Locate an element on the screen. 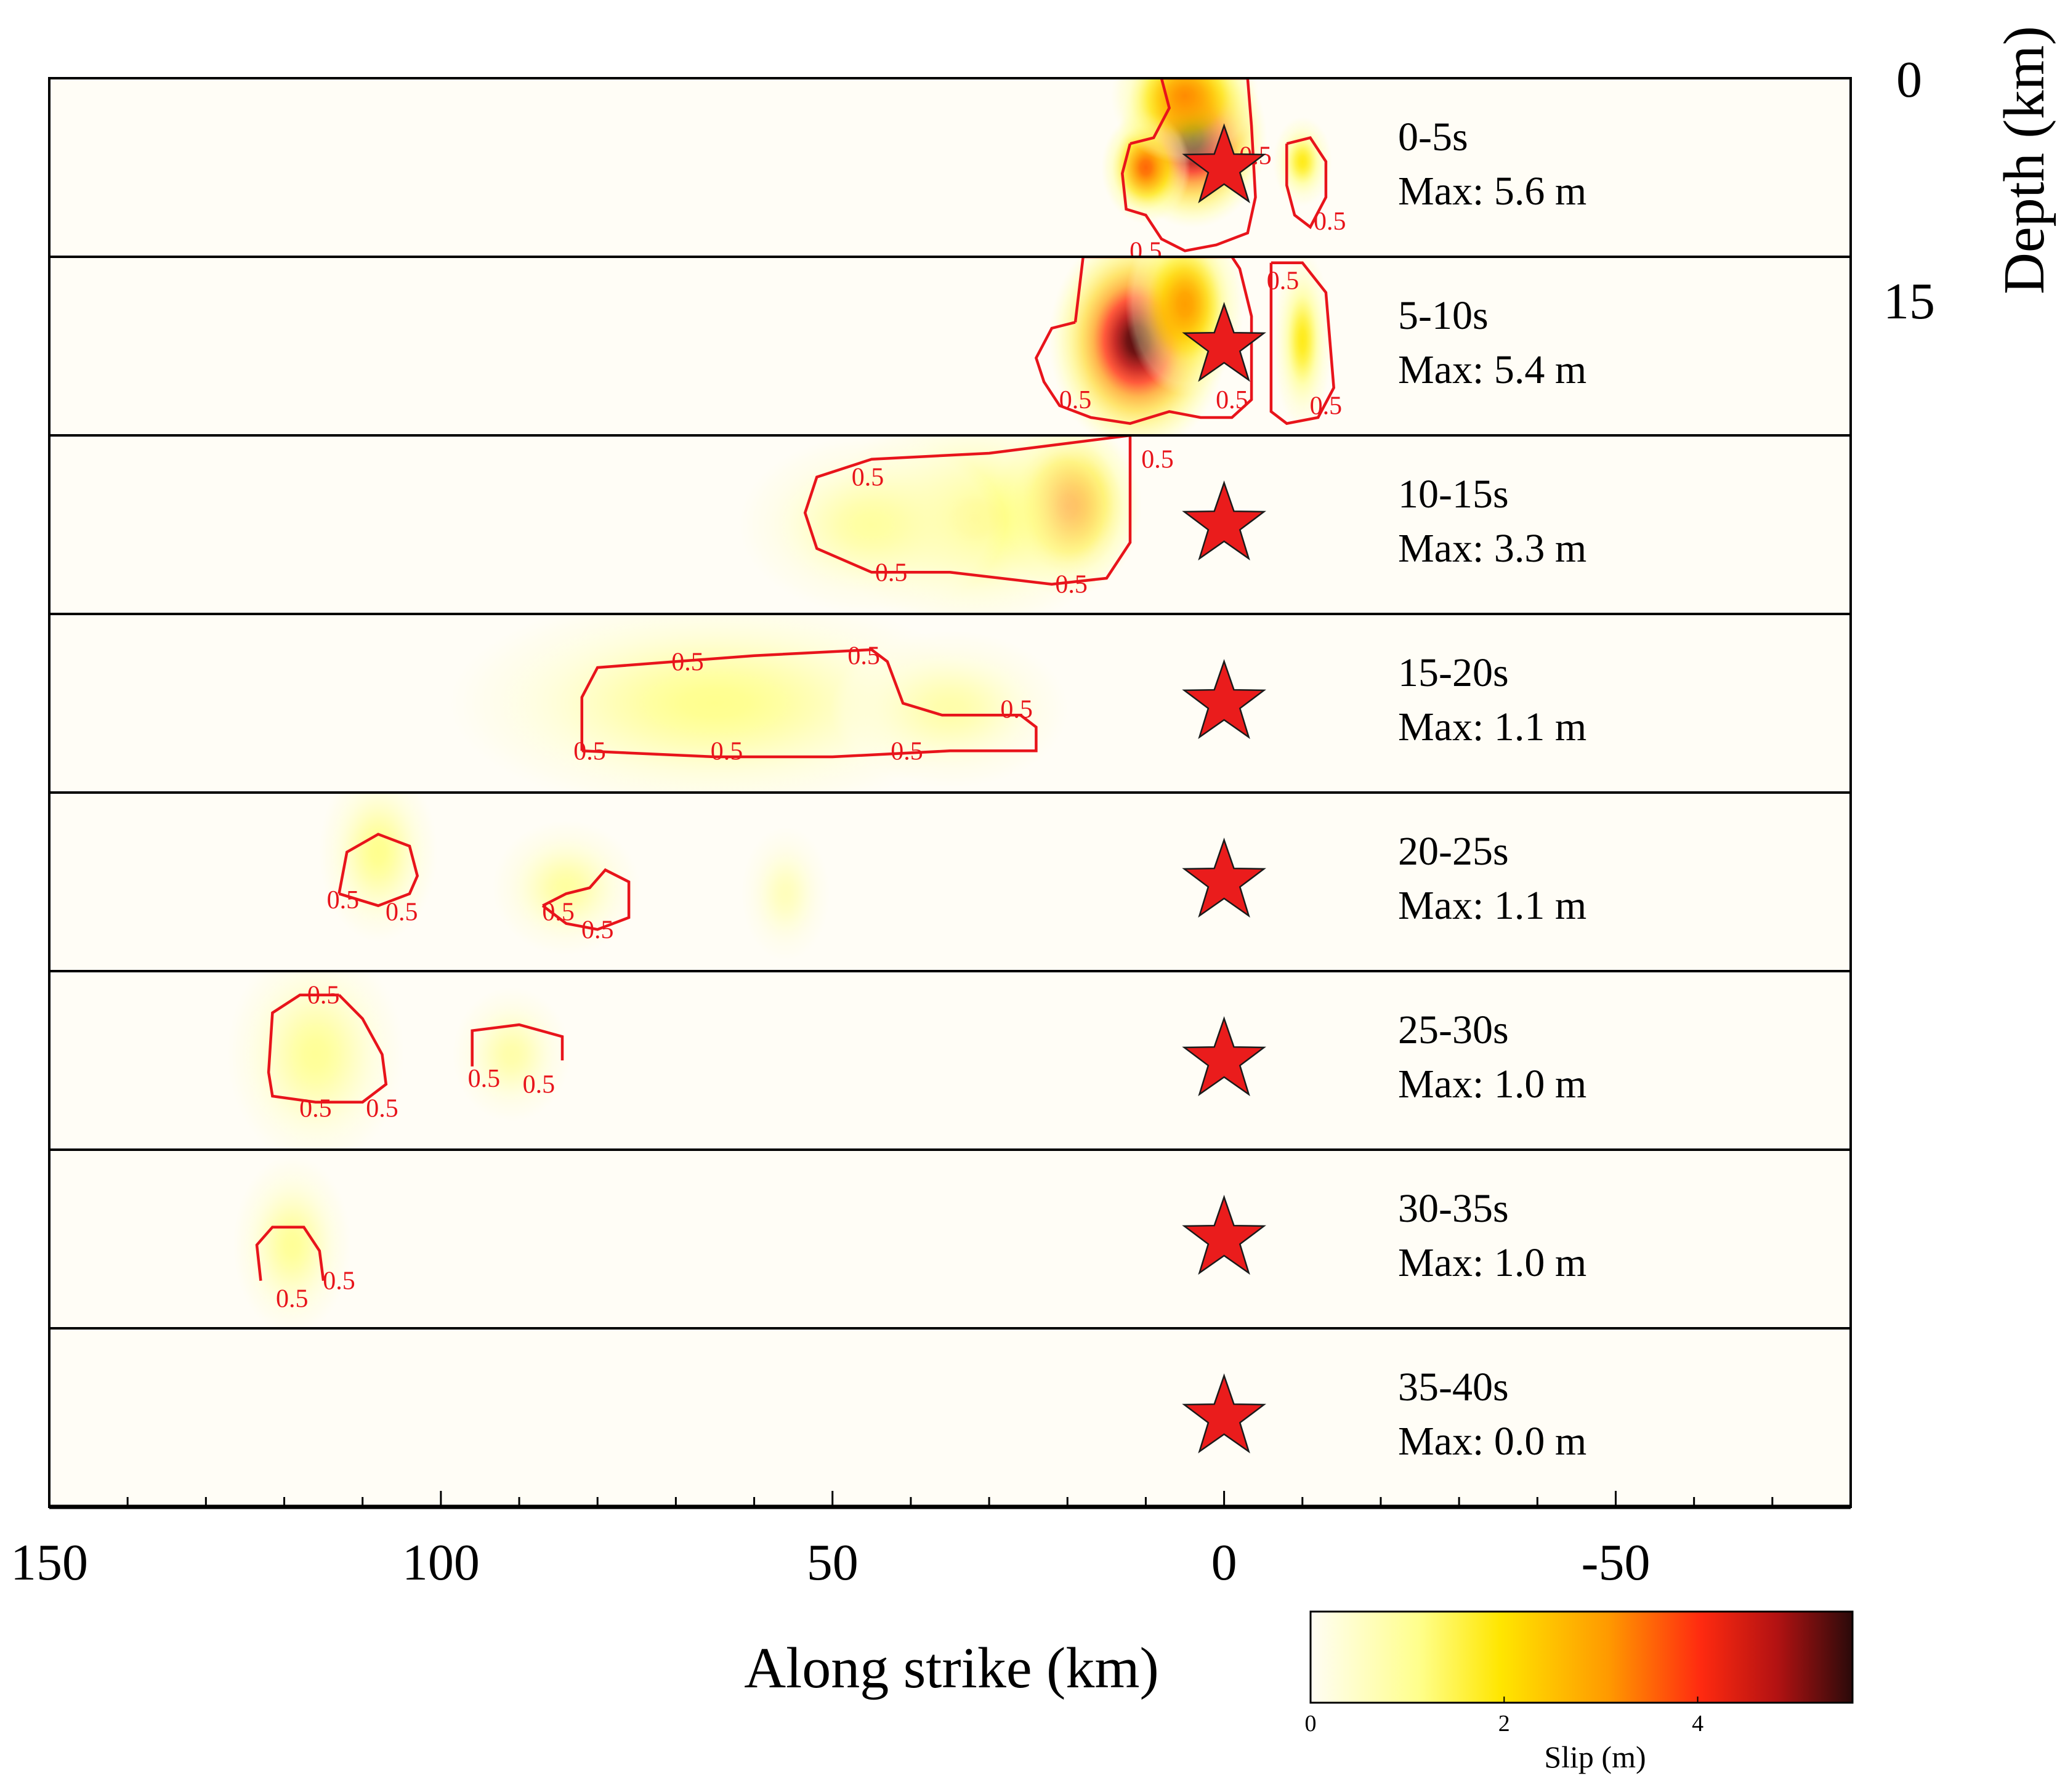  panel-max-slip: Max: 3.3 m is located at coordinates (1492, 548).